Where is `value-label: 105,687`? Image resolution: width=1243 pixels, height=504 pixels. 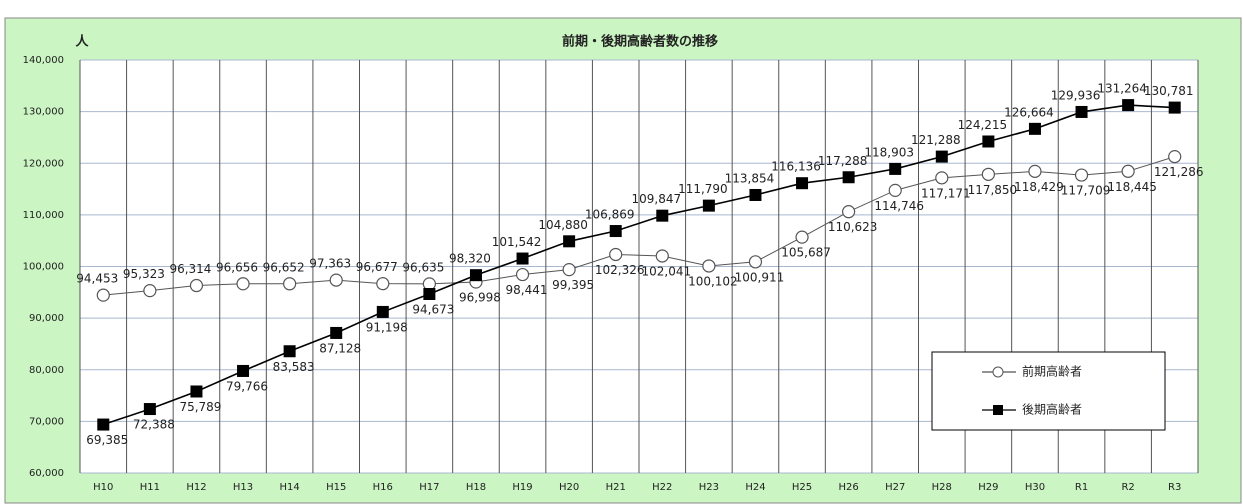
value-label: 105,687 is located at coordinates (806, 253).